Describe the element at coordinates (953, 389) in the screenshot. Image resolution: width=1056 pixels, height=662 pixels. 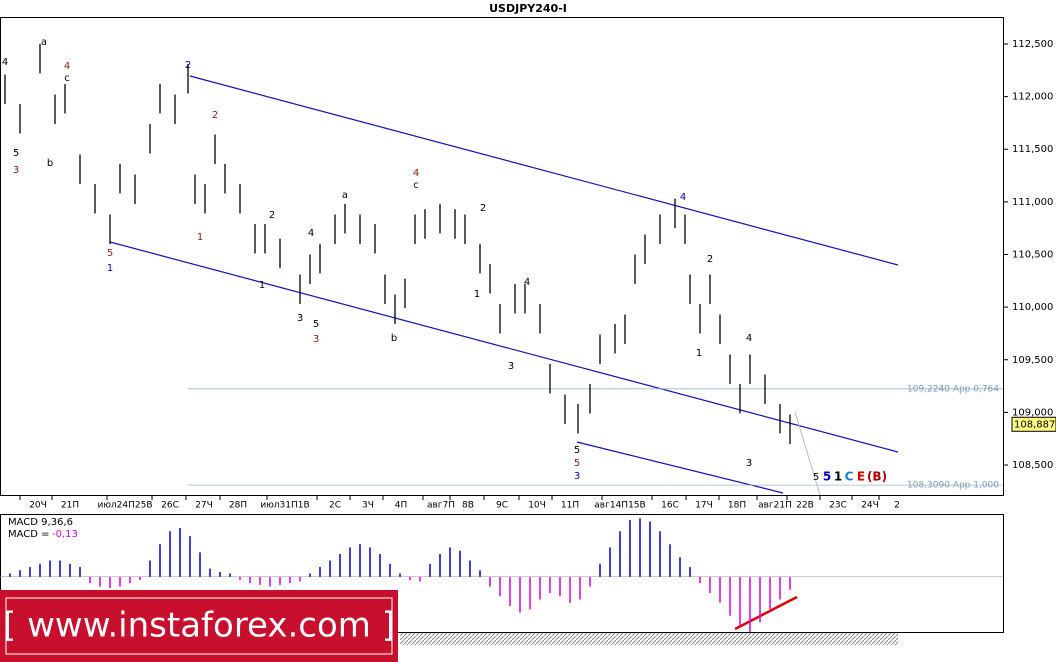
I see `level-label: 109,2240 App 0,764` at that location.